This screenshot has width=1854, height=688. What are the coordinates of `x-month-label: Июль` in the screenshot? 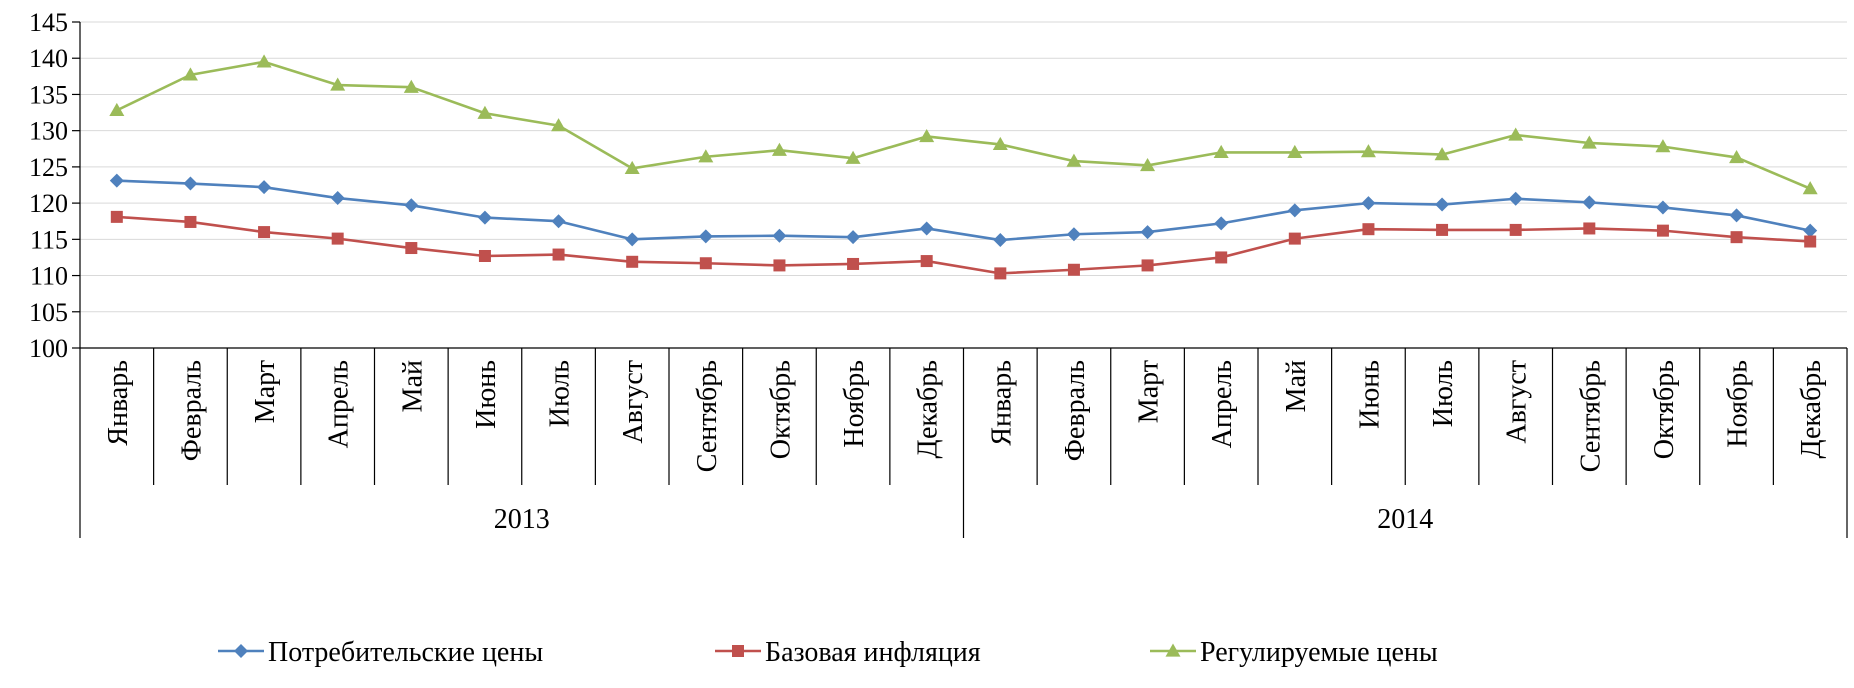 It's located at (560, 393).